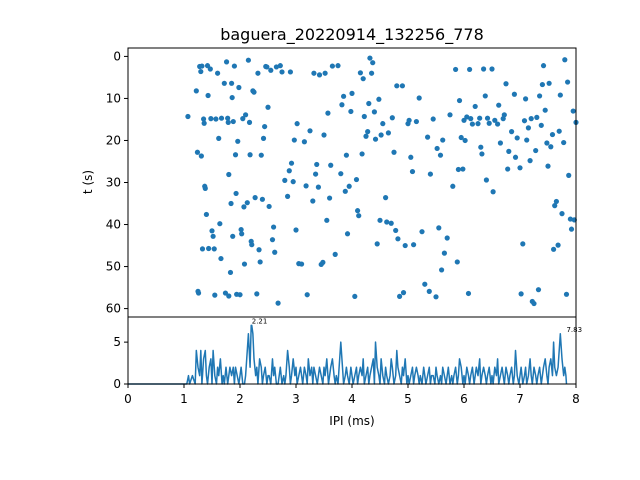 The height and width of the screenshot is (480, 640). Describe the element at coordinates (117, 384) in the screenshot. I see `histogram-y-tick-label: 0` at that location.